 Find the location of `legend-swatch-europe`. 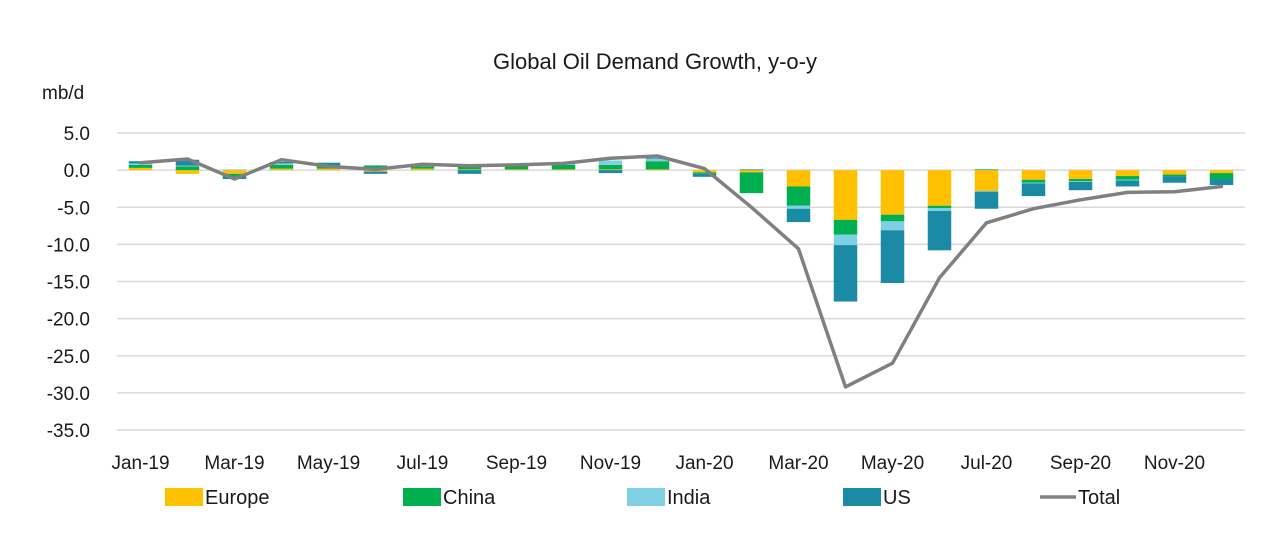

legend-swatch-europe is located at coordinates (184, 497).